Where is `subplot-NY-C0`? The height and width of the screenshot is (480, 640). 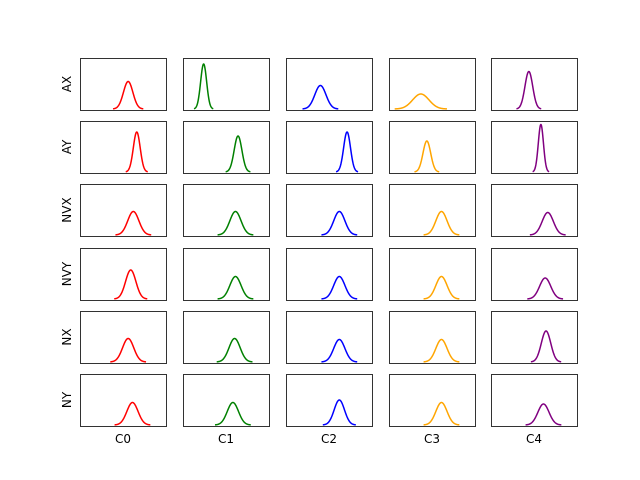 subplot-NY-C0 is located at coordinates (123, 400).